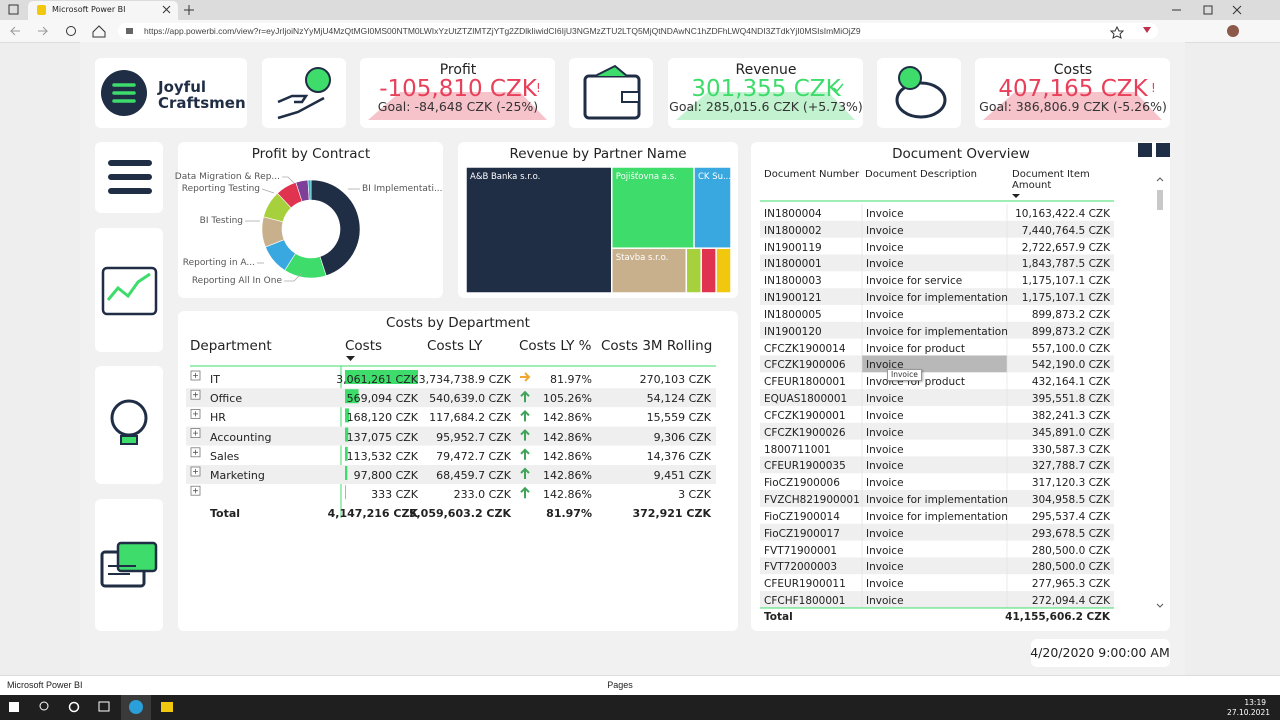 Image resolution: width=1280 pixels, height=720 pixels. Describe the element at coordinates (71, 31) in the screenshot. I see `reload` at that location.